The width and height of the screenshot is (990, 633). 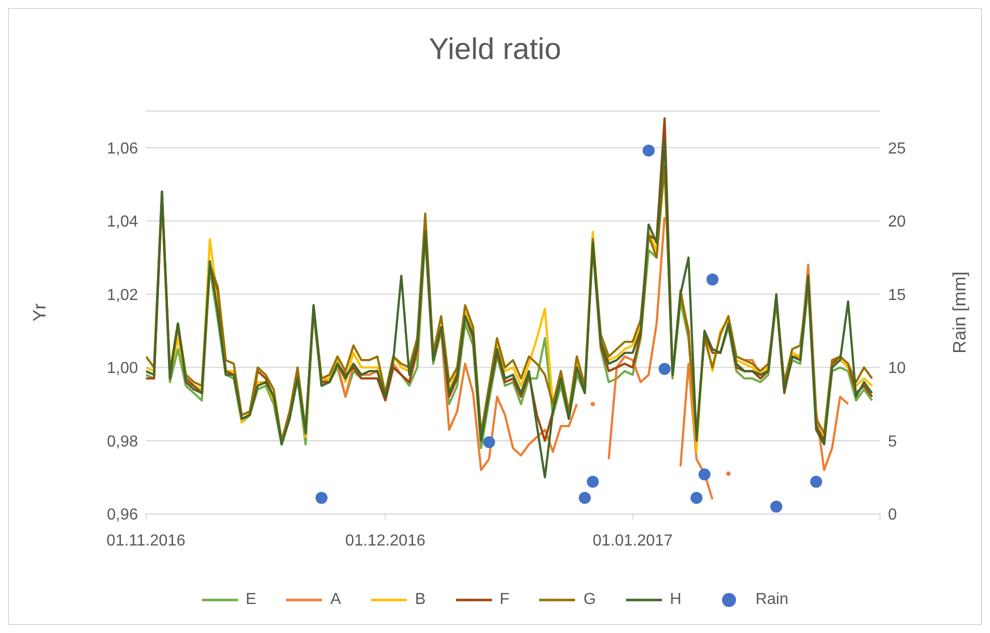 What do you see at coordinates (495, 50) in the screenshot?
I see `chart-title: Yield ratio` at bounding box center [495, 50].